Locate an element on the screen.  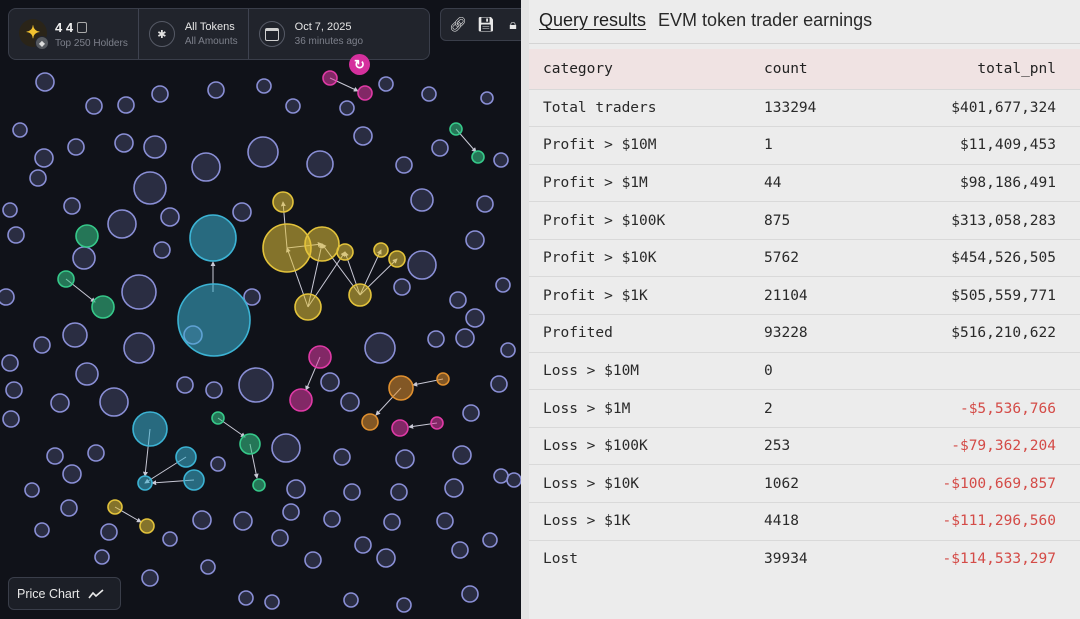
query-results-link: Query results is located at coordinates (593, 20).